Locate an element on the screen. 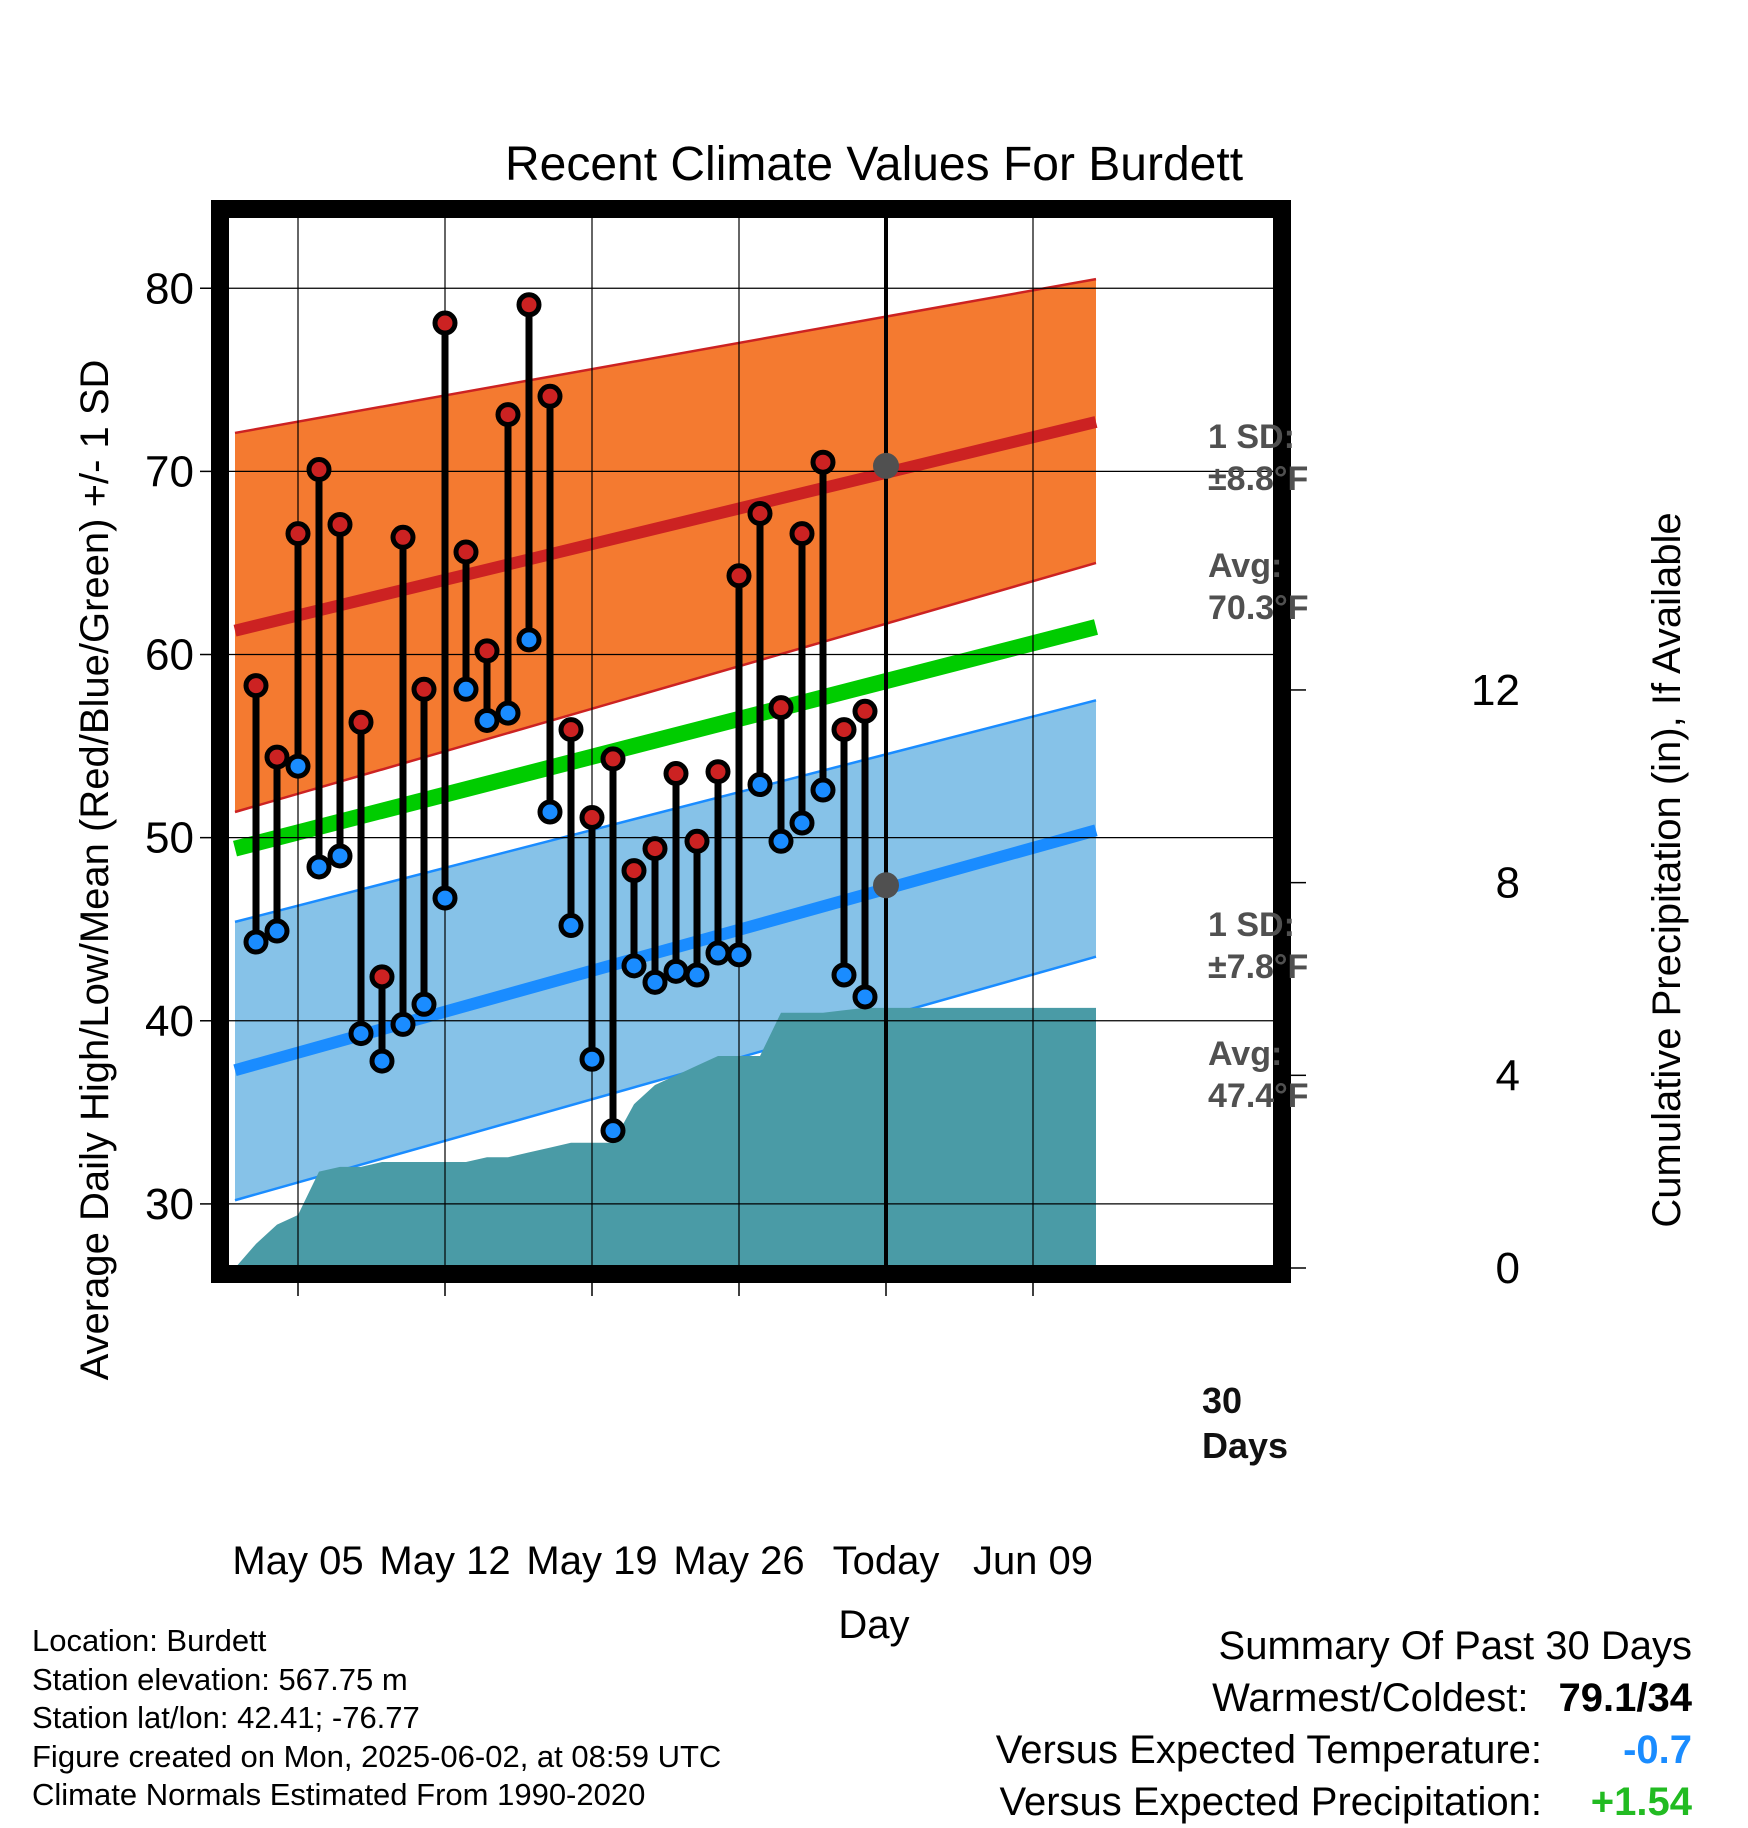  x-axis-label: Day is located at coordinates (873, 1625).